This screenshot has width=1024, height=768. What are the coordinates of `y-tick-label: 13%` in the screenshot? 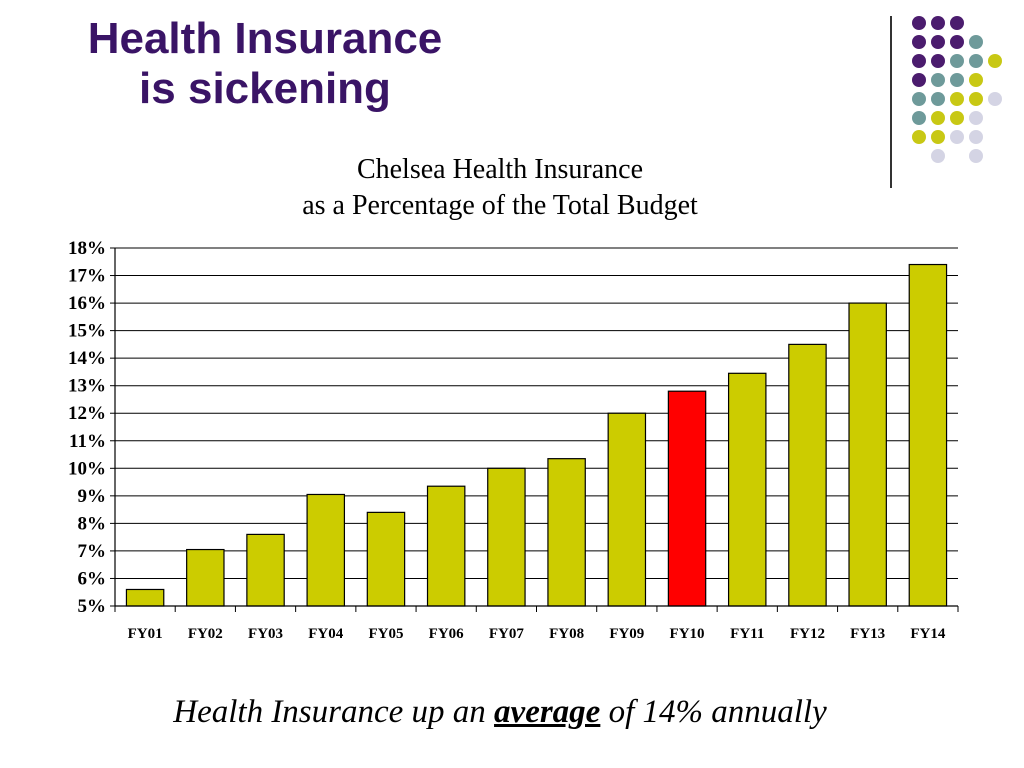 It's located at (87, 386).